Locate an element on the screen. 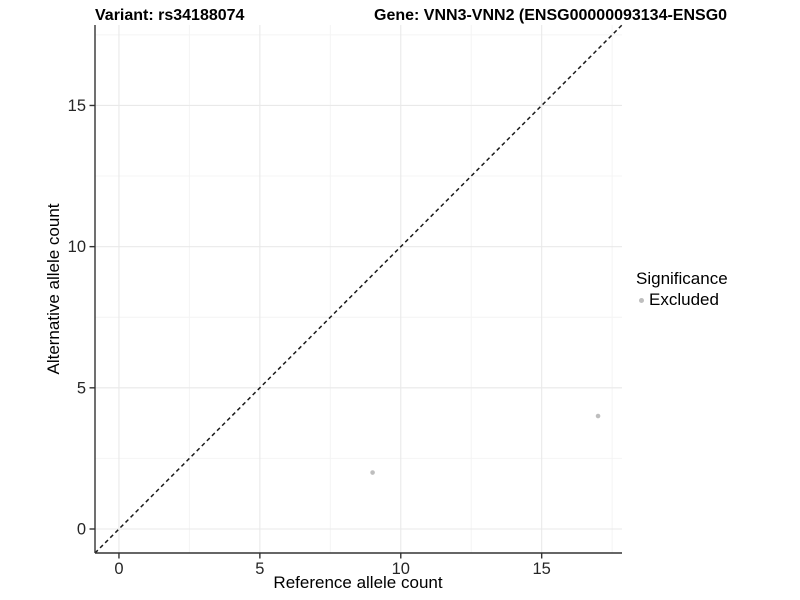 Image resolution: width=800 pixels, height=600 pixels. legend-title: Significance is located at coordinates (682, 278).